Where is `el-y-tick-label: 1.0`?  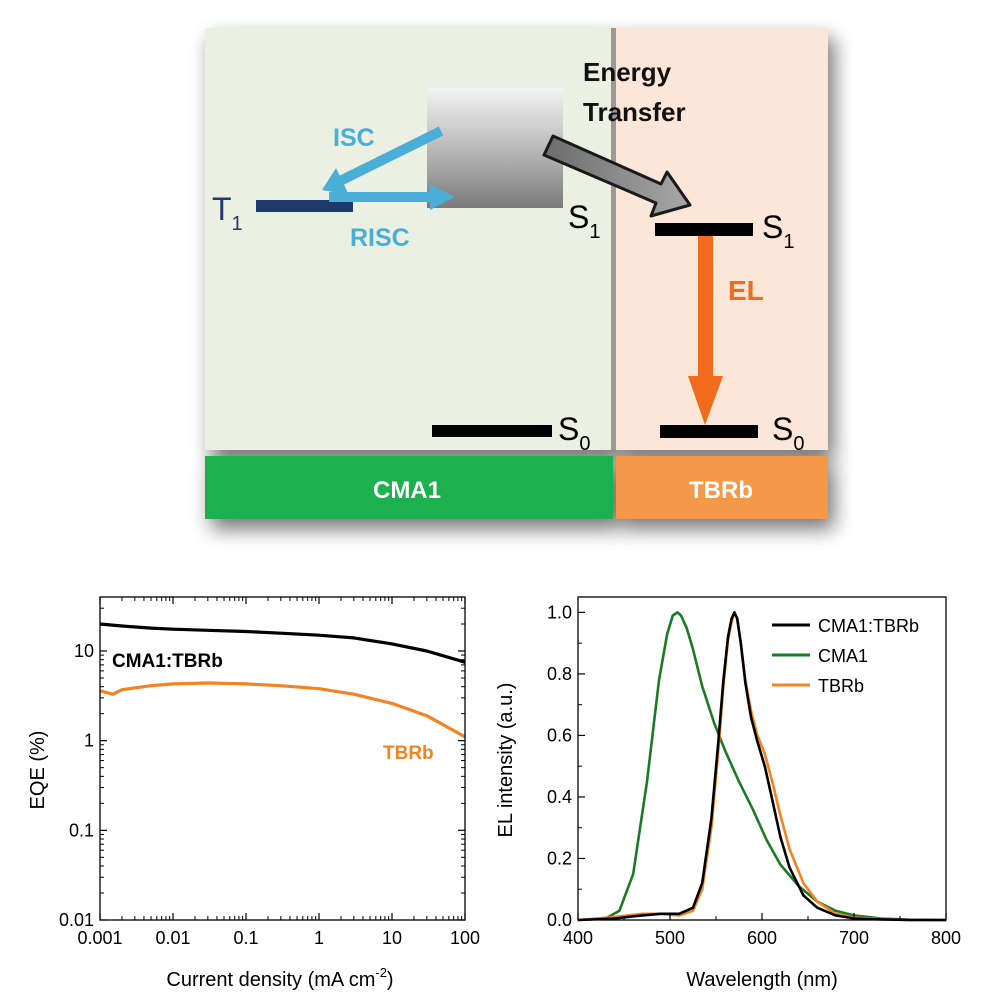 el-y-tick-label: 1.0 is located at coordinates (559, 612).